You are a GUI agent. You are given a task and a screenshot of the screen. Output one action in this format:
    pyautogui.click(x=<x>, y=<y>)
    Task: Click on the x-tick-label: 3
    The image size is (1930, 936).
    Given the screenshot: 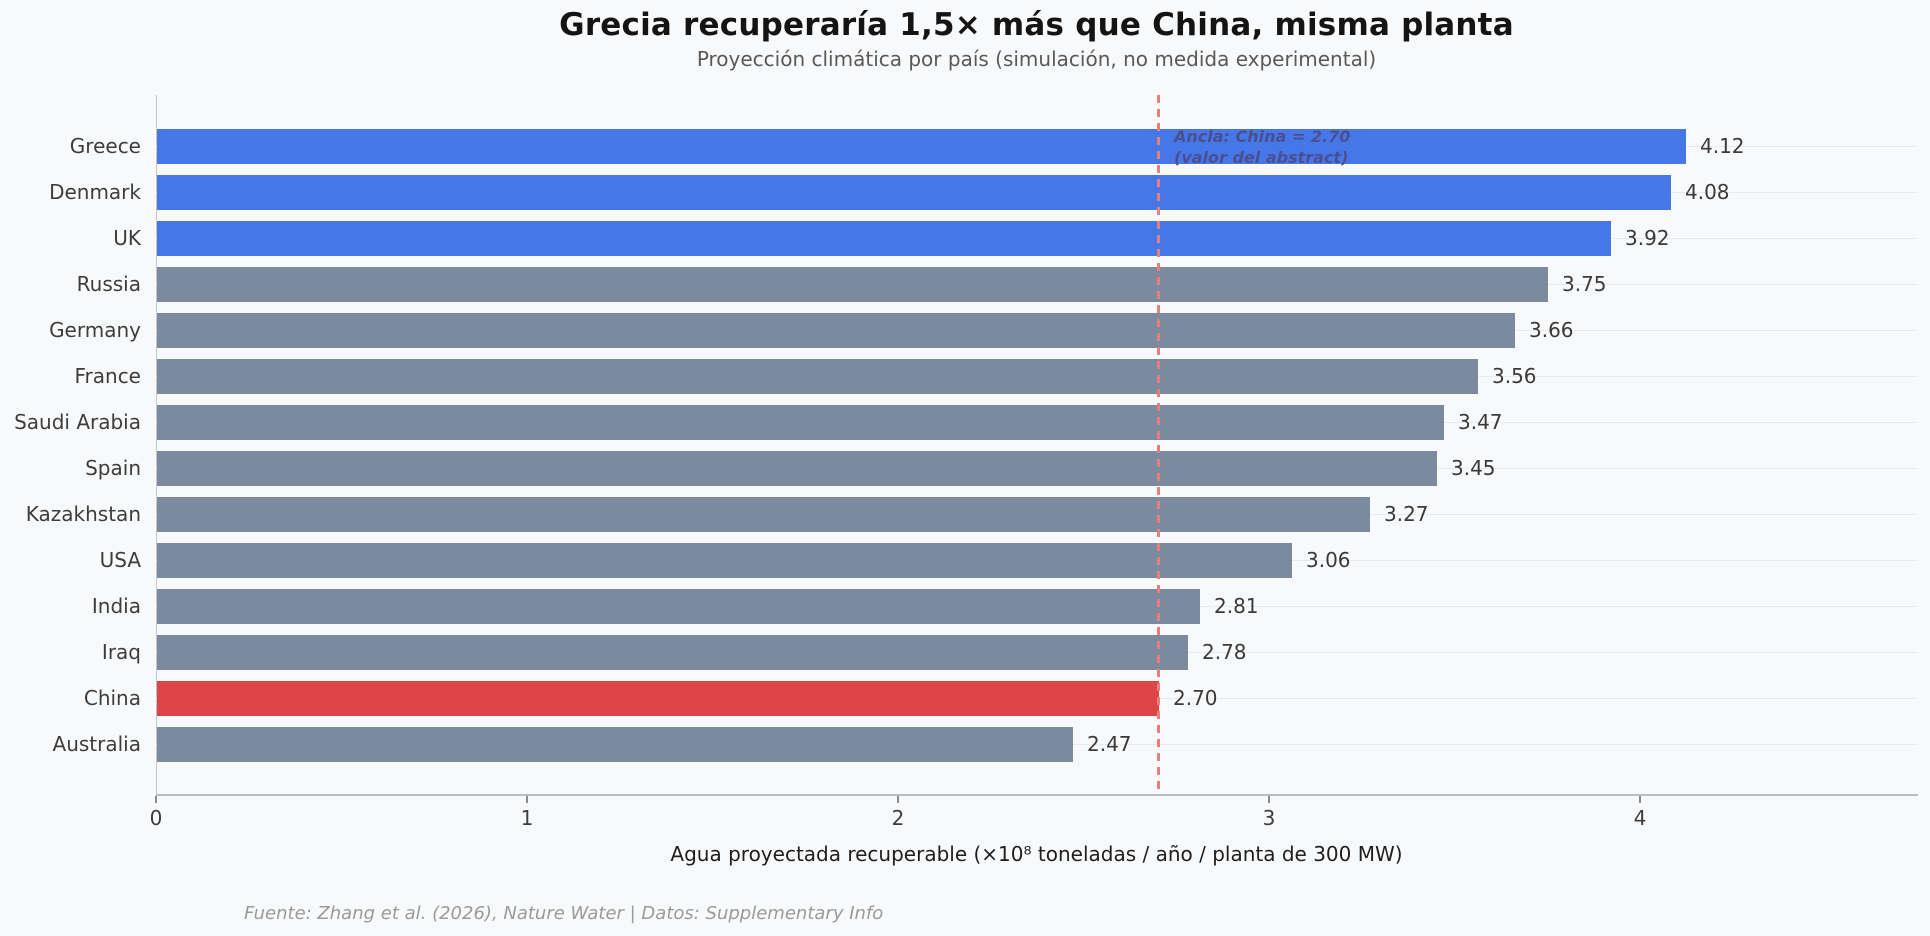 What is the action you would take?
    pyautogui.click(x=1269, y=818)
    